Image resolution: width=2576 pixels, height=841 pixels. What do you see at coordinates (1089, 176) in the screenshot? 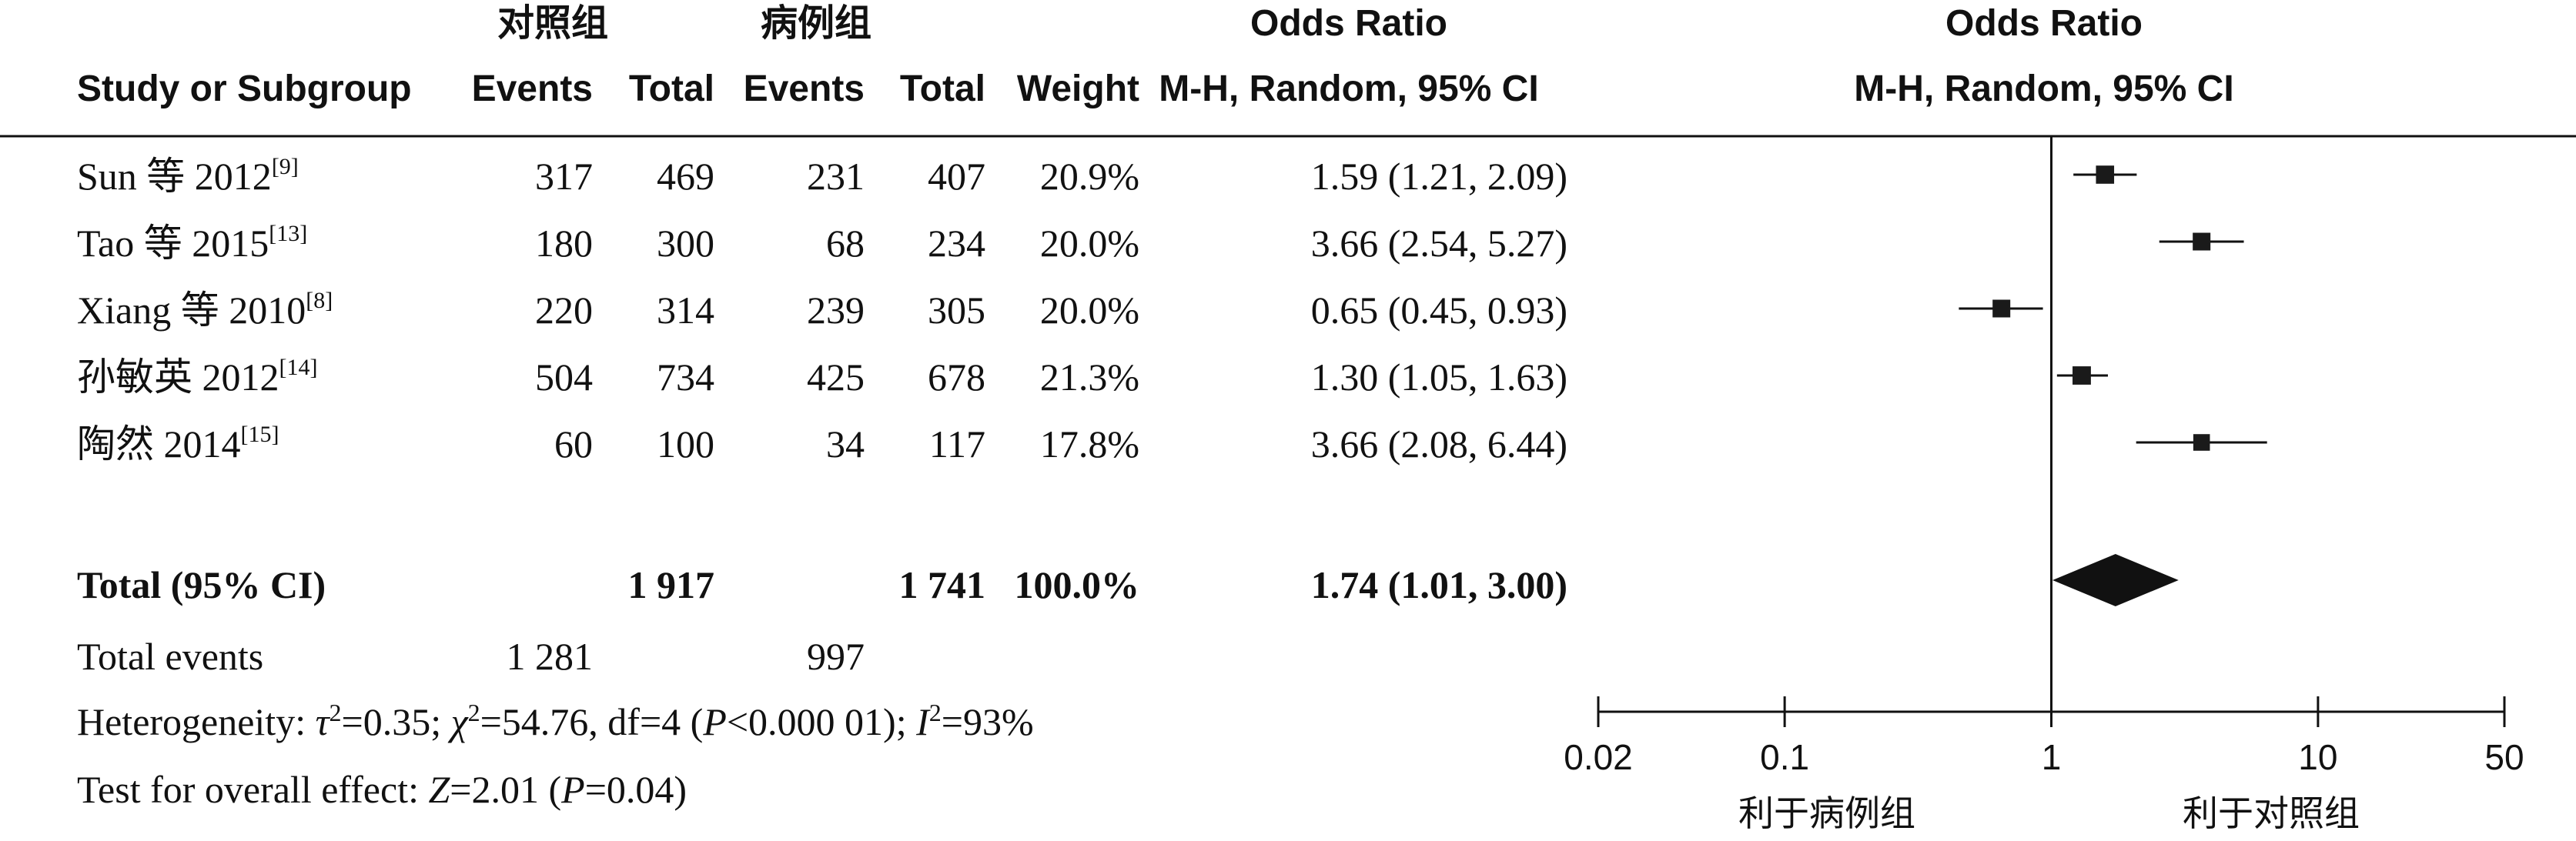
I see `study-weight: 20.9%` at bounding box center [1089, 176].